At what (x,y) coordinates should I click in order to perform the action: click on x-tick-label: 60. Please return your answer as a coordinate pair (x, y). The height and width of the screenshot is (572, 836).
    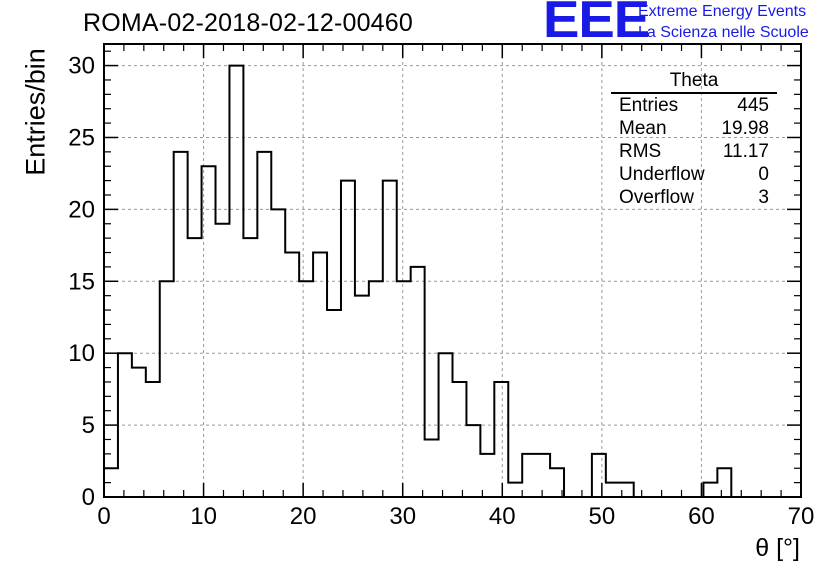
    Looking at the image, I should click on (701, 516).